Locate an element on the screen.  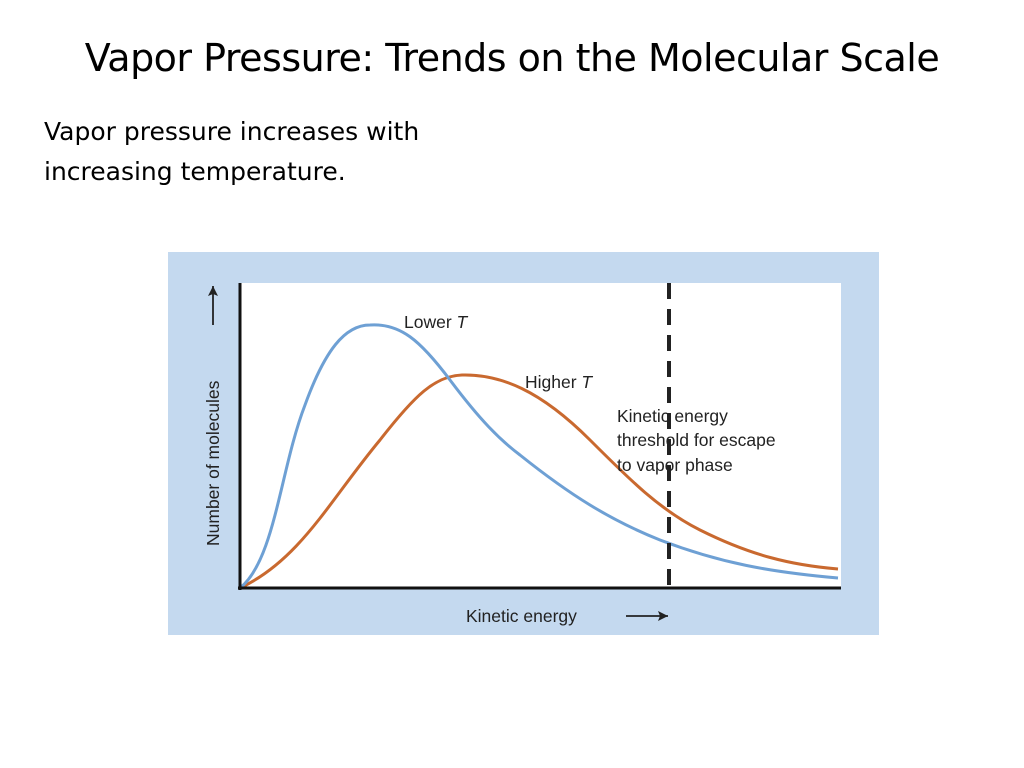
higher-t-label-prefix: Higher is located at coordinates (553, 382).